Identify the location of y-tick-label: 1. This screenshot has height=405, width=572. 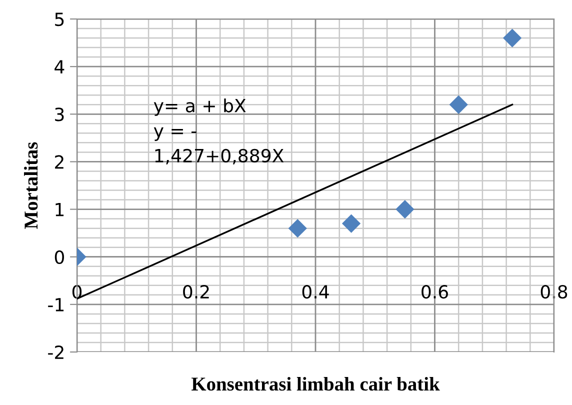
(60, 209).